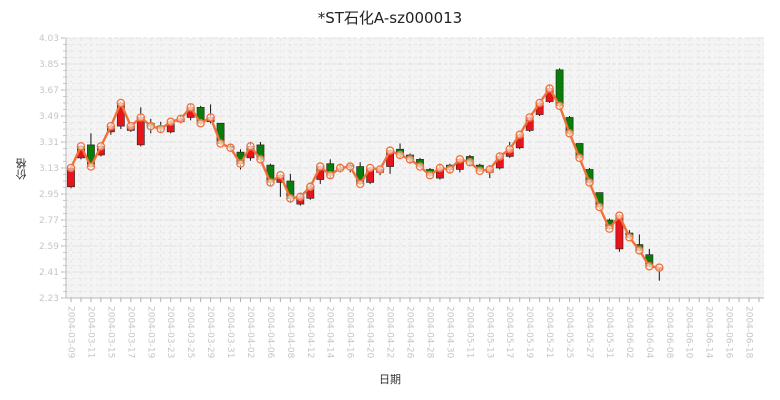  Describe the element at coordinates (170, 332) in the screenshot. I see `x-tick-label: 2004-03-23` at that location.